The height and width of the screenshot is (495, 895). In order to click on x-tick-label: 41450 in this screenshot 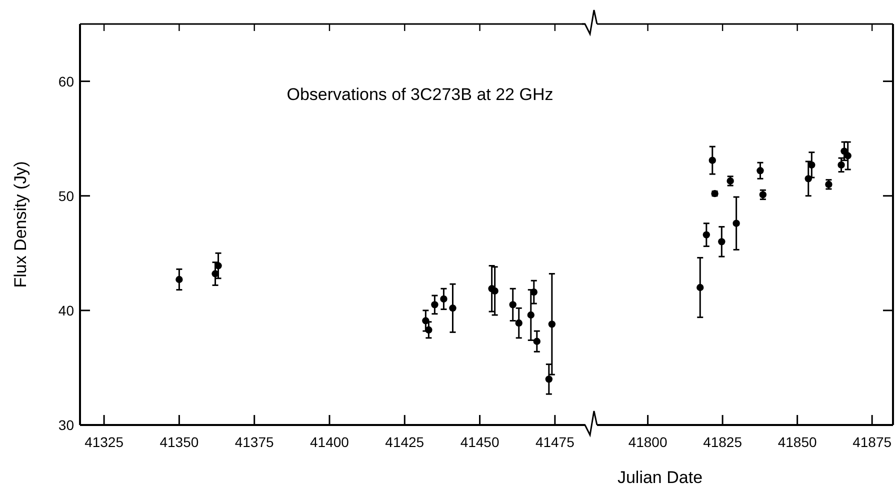, I will do `click(480, 442)`.